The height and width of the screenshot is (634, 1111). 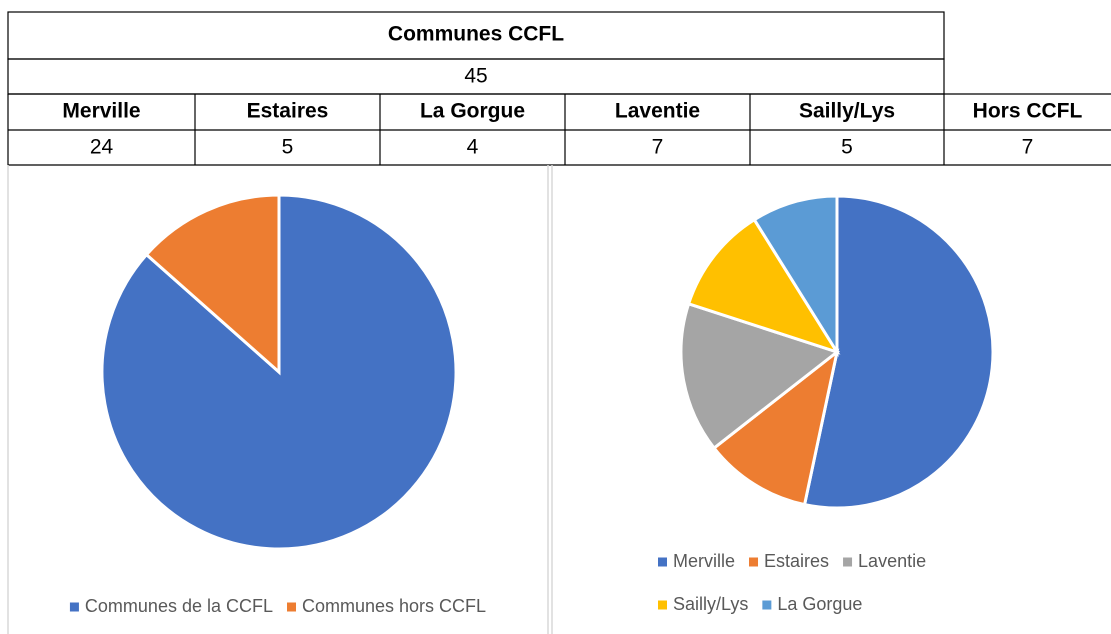 What do you see at coordinates (710, 604) in the screenshot?
I see `legend-label: Sailly/Lys` at bounding box center [710, 604].